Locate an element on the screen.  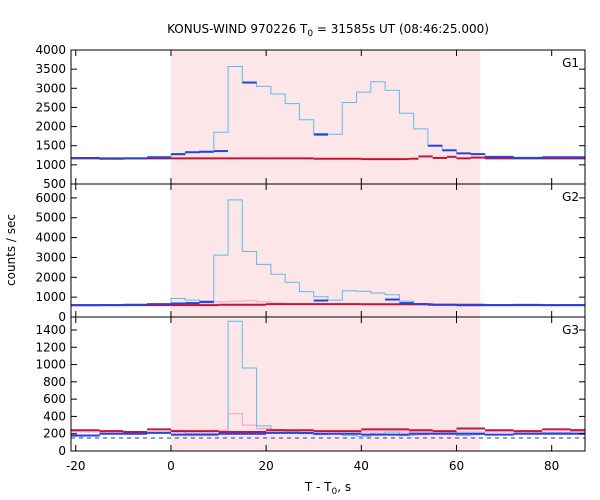
x-tick-label: -20 is located at coordinates (76, 466).